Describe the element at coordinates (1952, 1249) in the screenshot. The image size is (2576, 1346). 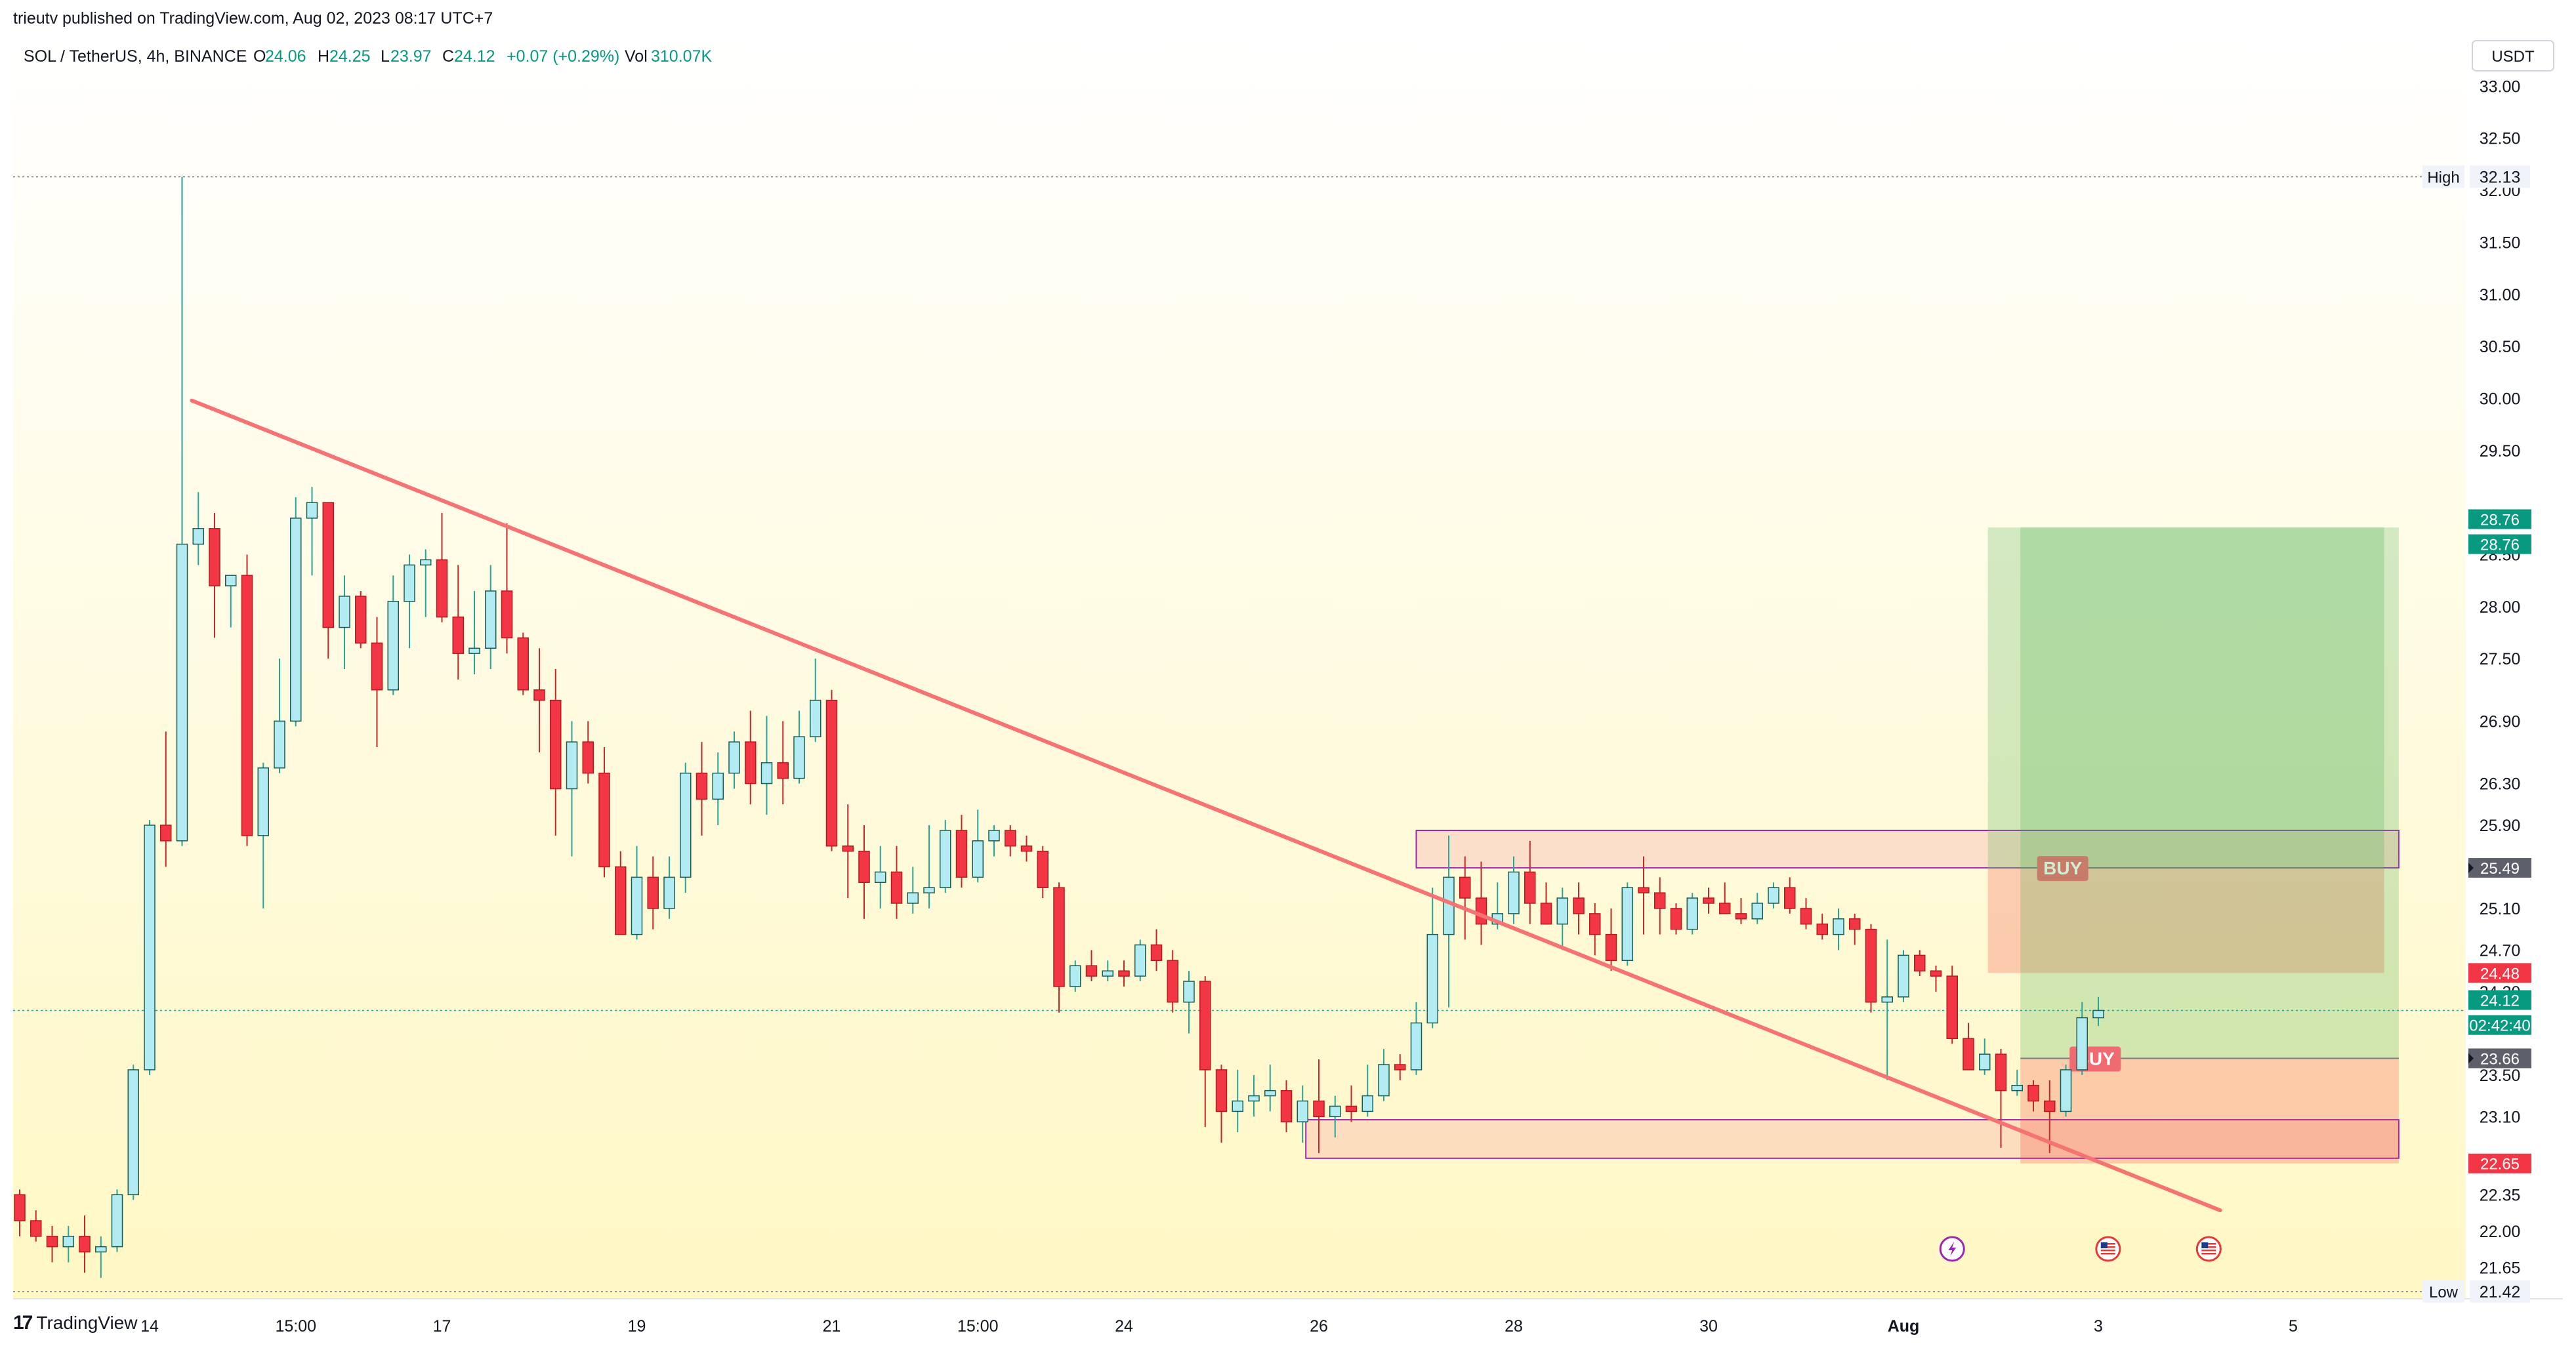
I see `lightning-icon` at that location.